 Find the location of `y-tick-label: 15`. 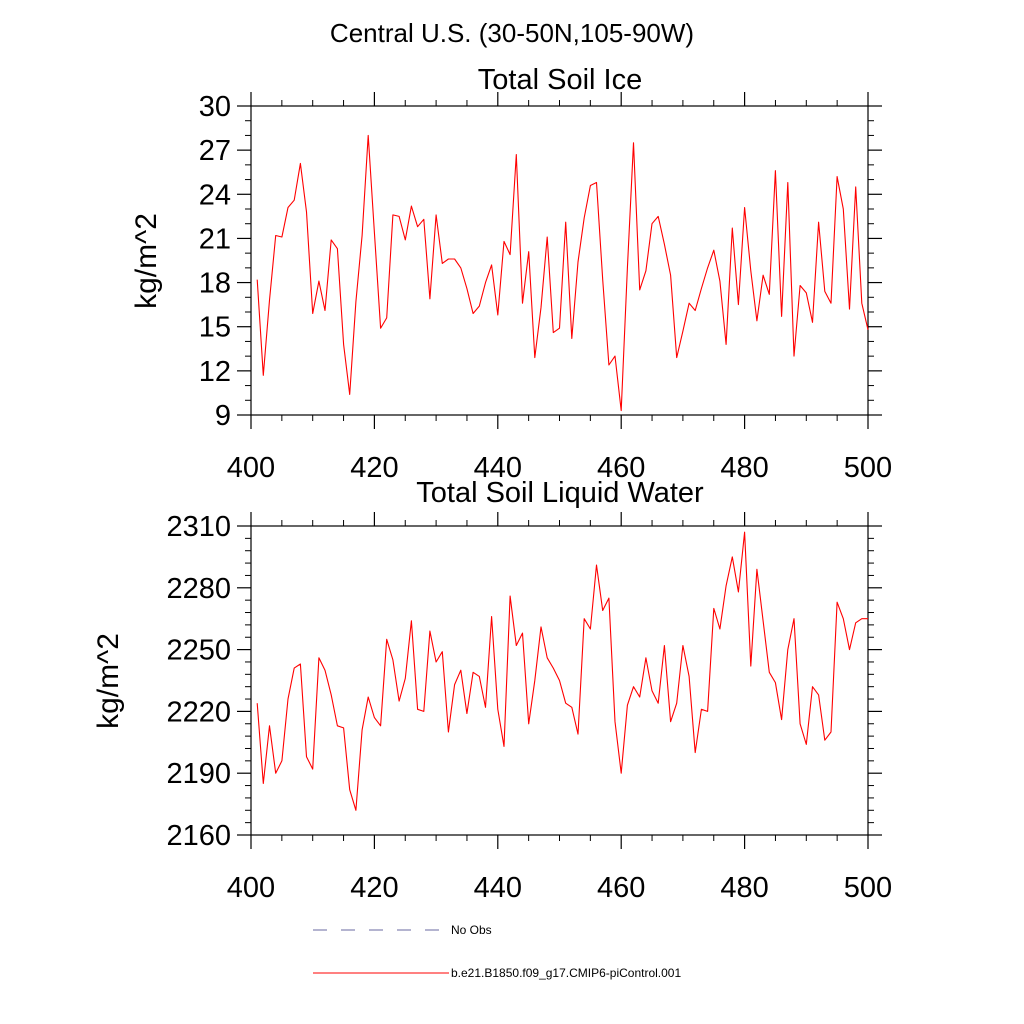

y-tick-label: 15 is located at coordinates (215, 328).